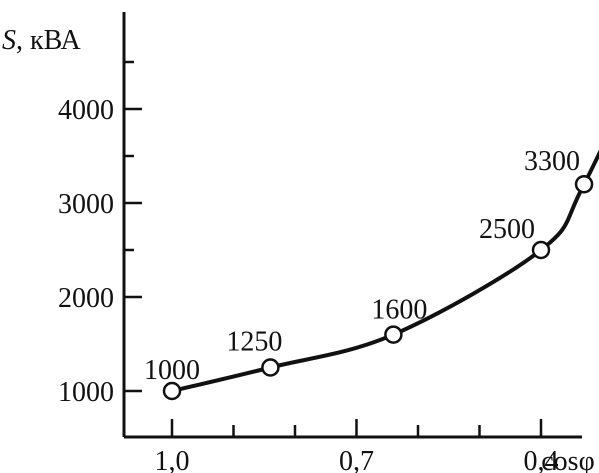 This screenshot has width=599, height=473. Describe the element at coordinates (86, 110) in the screenshot. I see `y-tick-label: 4000` at that location.